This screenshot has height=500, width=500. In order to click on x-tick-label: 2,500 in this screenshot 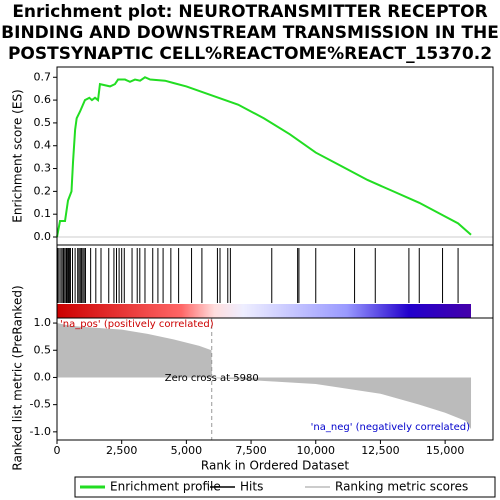, I will do `click(122, 450)`.